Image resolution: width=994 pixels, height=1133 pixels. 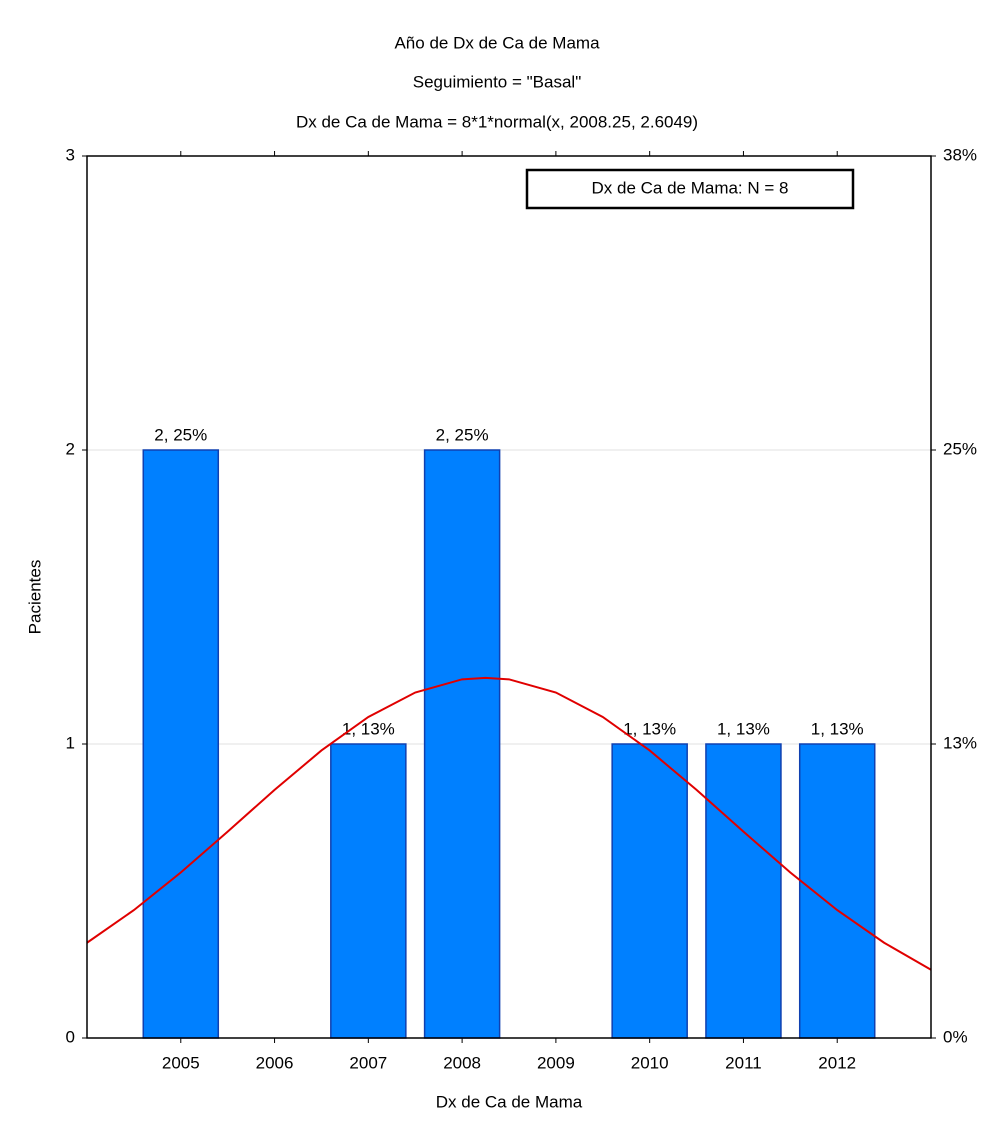 I want to click on x-tick-label: 2010, so click(x=650, y=1062).